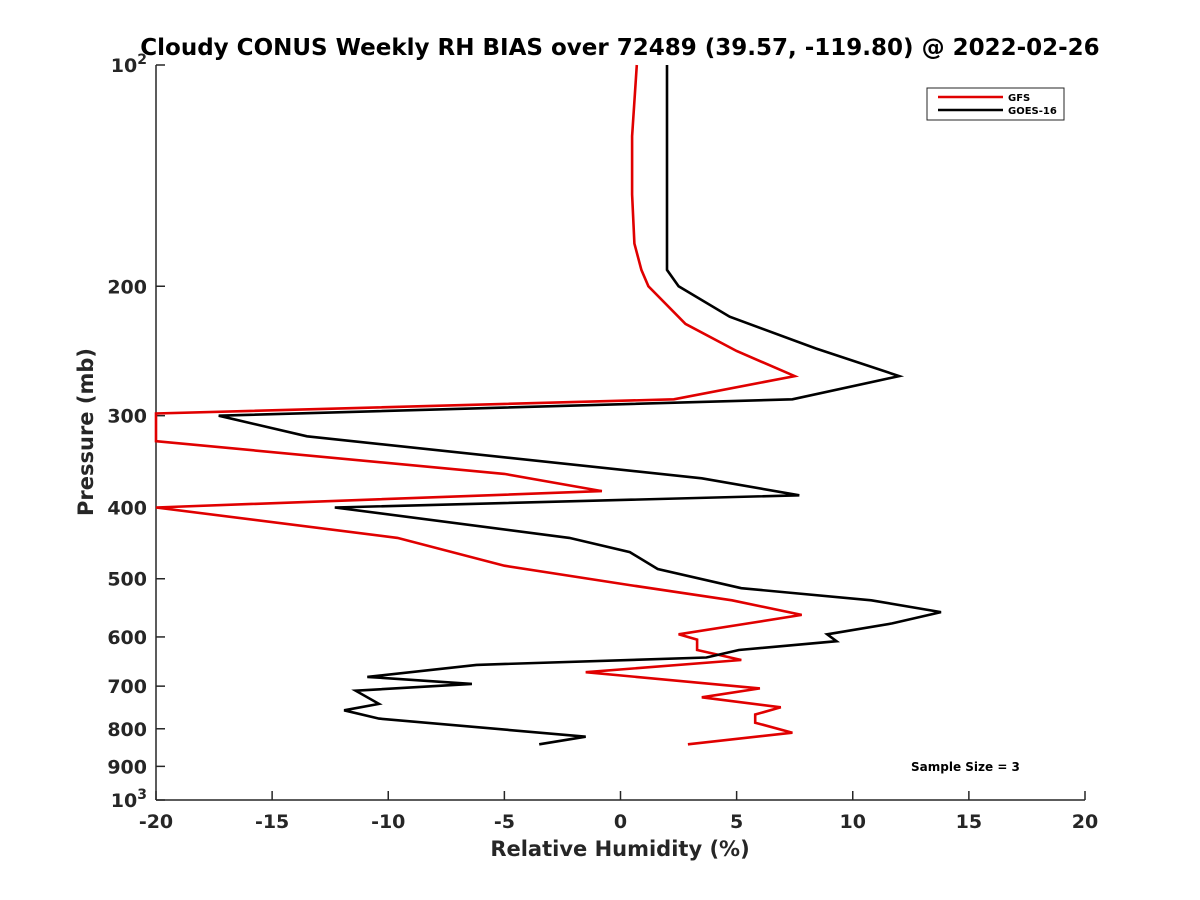 The image size is (1200, 900). What do you see at coordinates (127, 687) in the screenshot?
I see `y-tick-label: 700` at bounding box center [127, 687].